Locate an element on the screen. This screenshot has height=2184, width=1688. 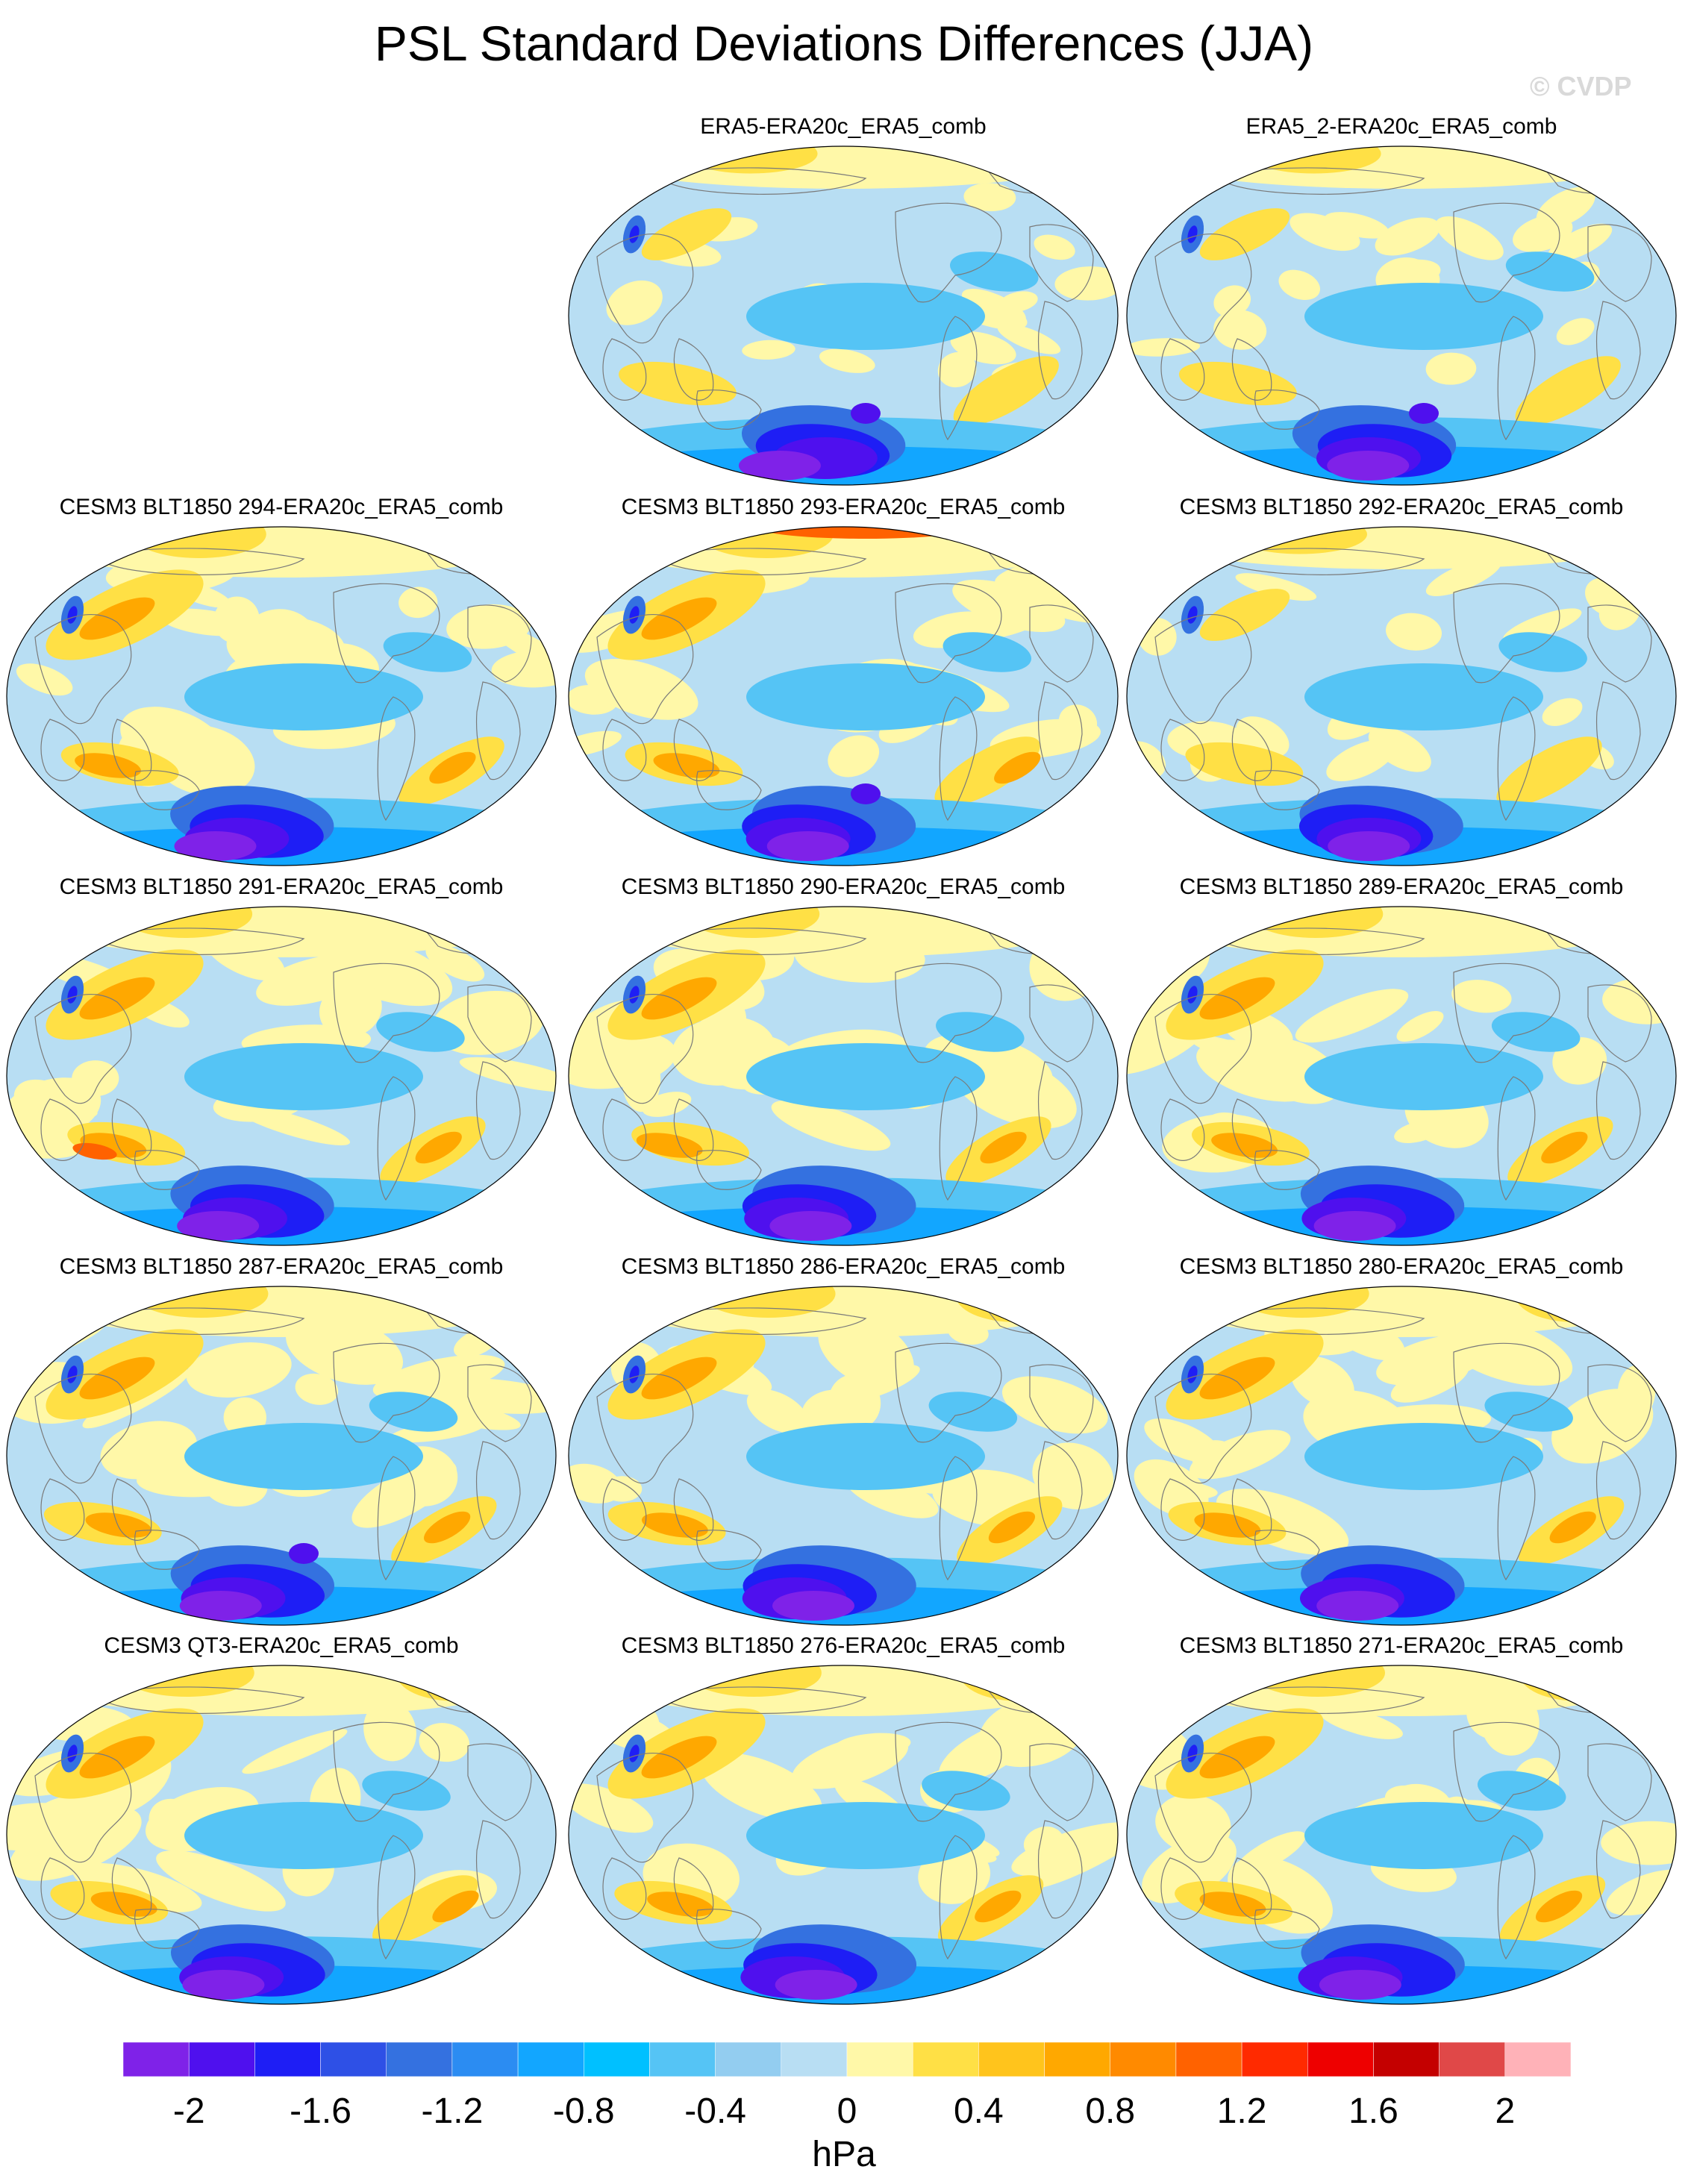
map-panel: CESM3 BLT1850 271-ERA20c_ERA5_comb is located at coordinates (1401, 1823).